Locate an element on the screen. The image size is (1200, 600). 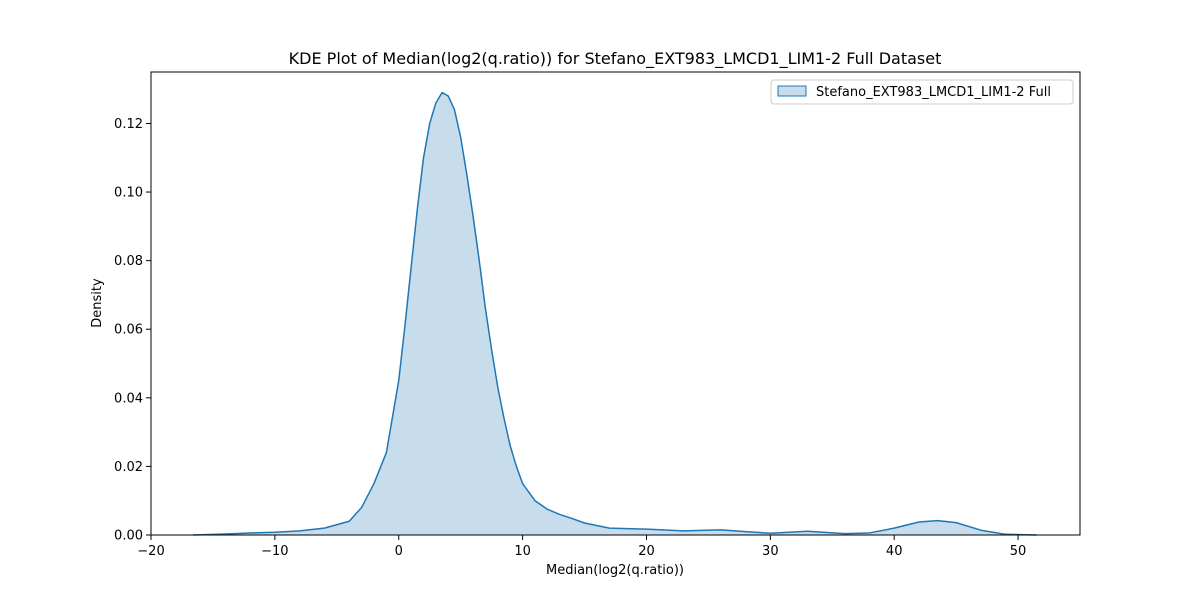
legend-label: Stefano_EXT983_LMCD1_LIM1-2 Full is located at coordinates (933, 92).